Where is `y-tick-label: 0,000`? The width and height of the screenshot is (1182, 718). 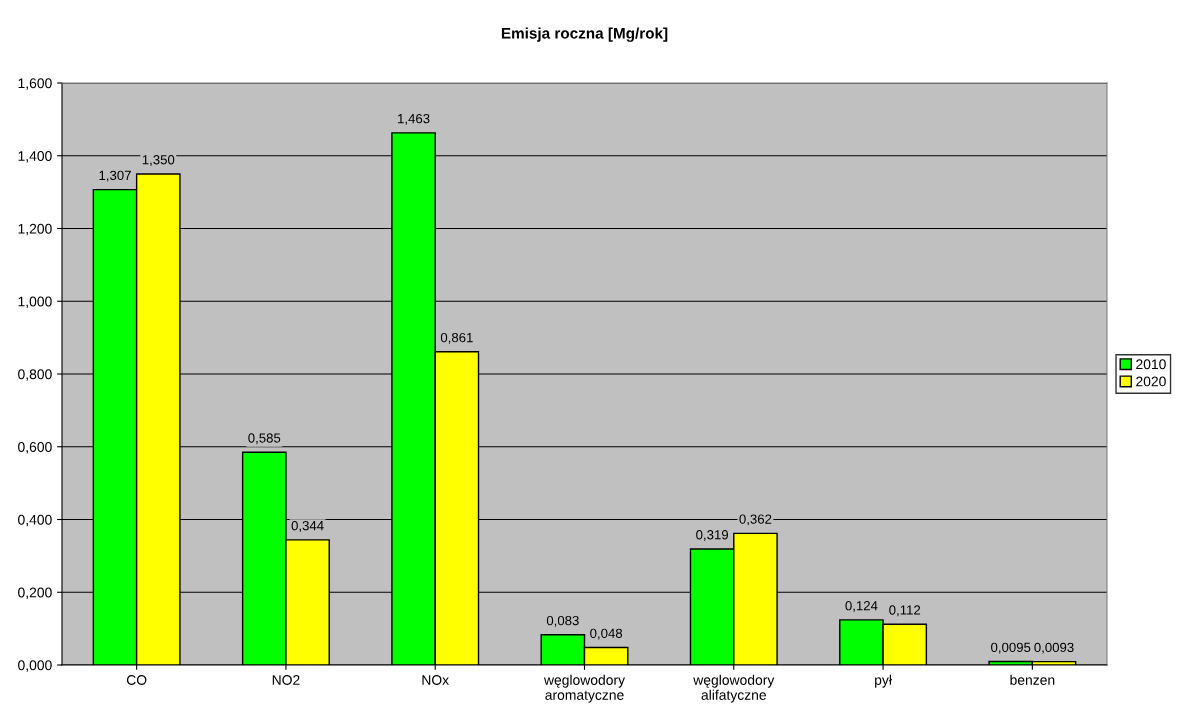
y-tick-label: 0,000 is located at coordinates (35, 666).